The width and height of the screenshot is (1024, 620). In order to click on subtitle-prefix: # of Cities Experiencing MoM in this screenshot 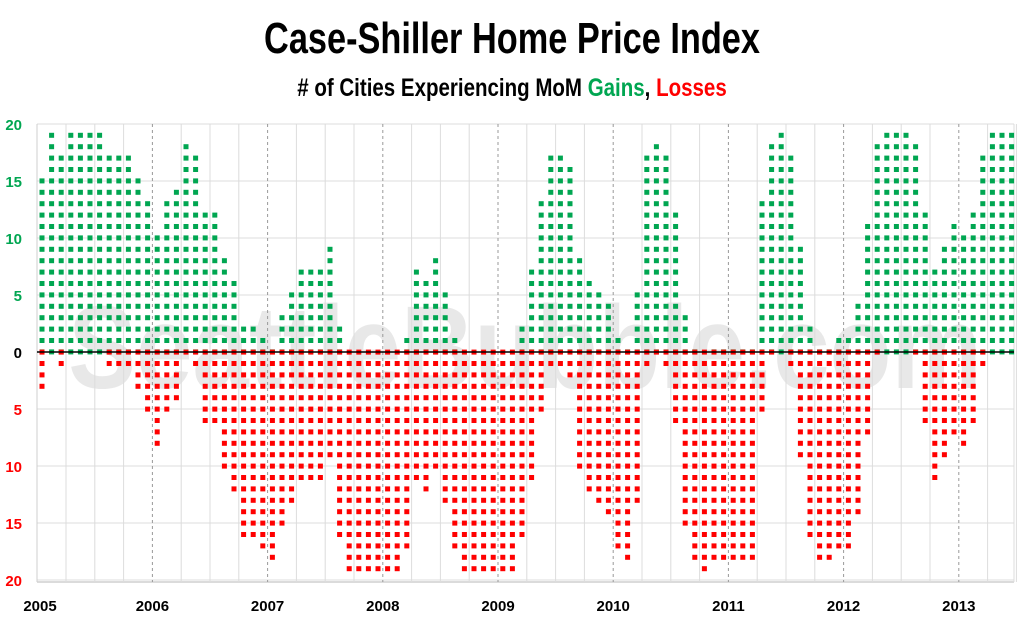, I will do `click(442, 88)`.